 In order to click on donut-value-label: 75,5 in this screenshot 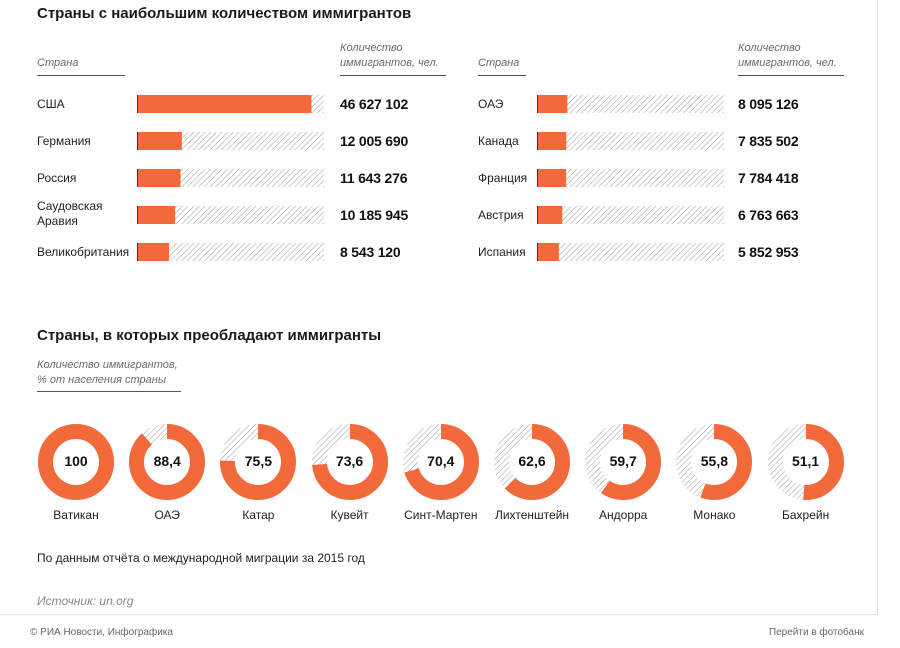, I will do `click(258, 461)`.